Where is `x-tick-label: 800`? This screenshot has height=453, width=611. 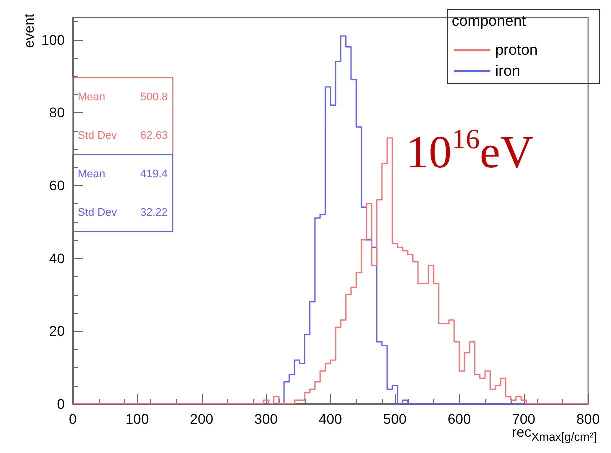 x-tick-label: 800 is located at coordinates (588, 419).